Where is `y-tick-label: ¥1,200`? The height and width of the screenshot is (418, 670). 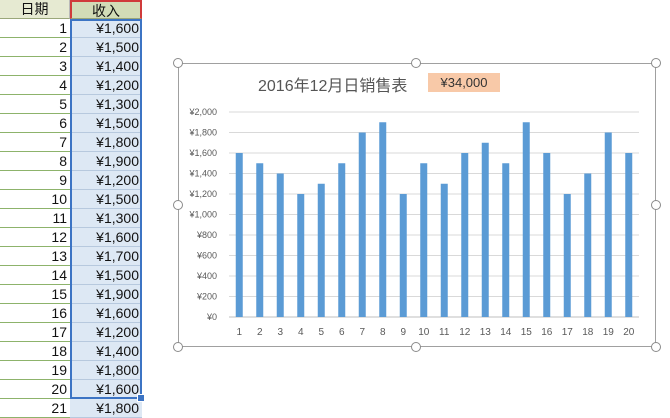
y-tick-label: ¥1,200 is located at coordinates (202, 194).